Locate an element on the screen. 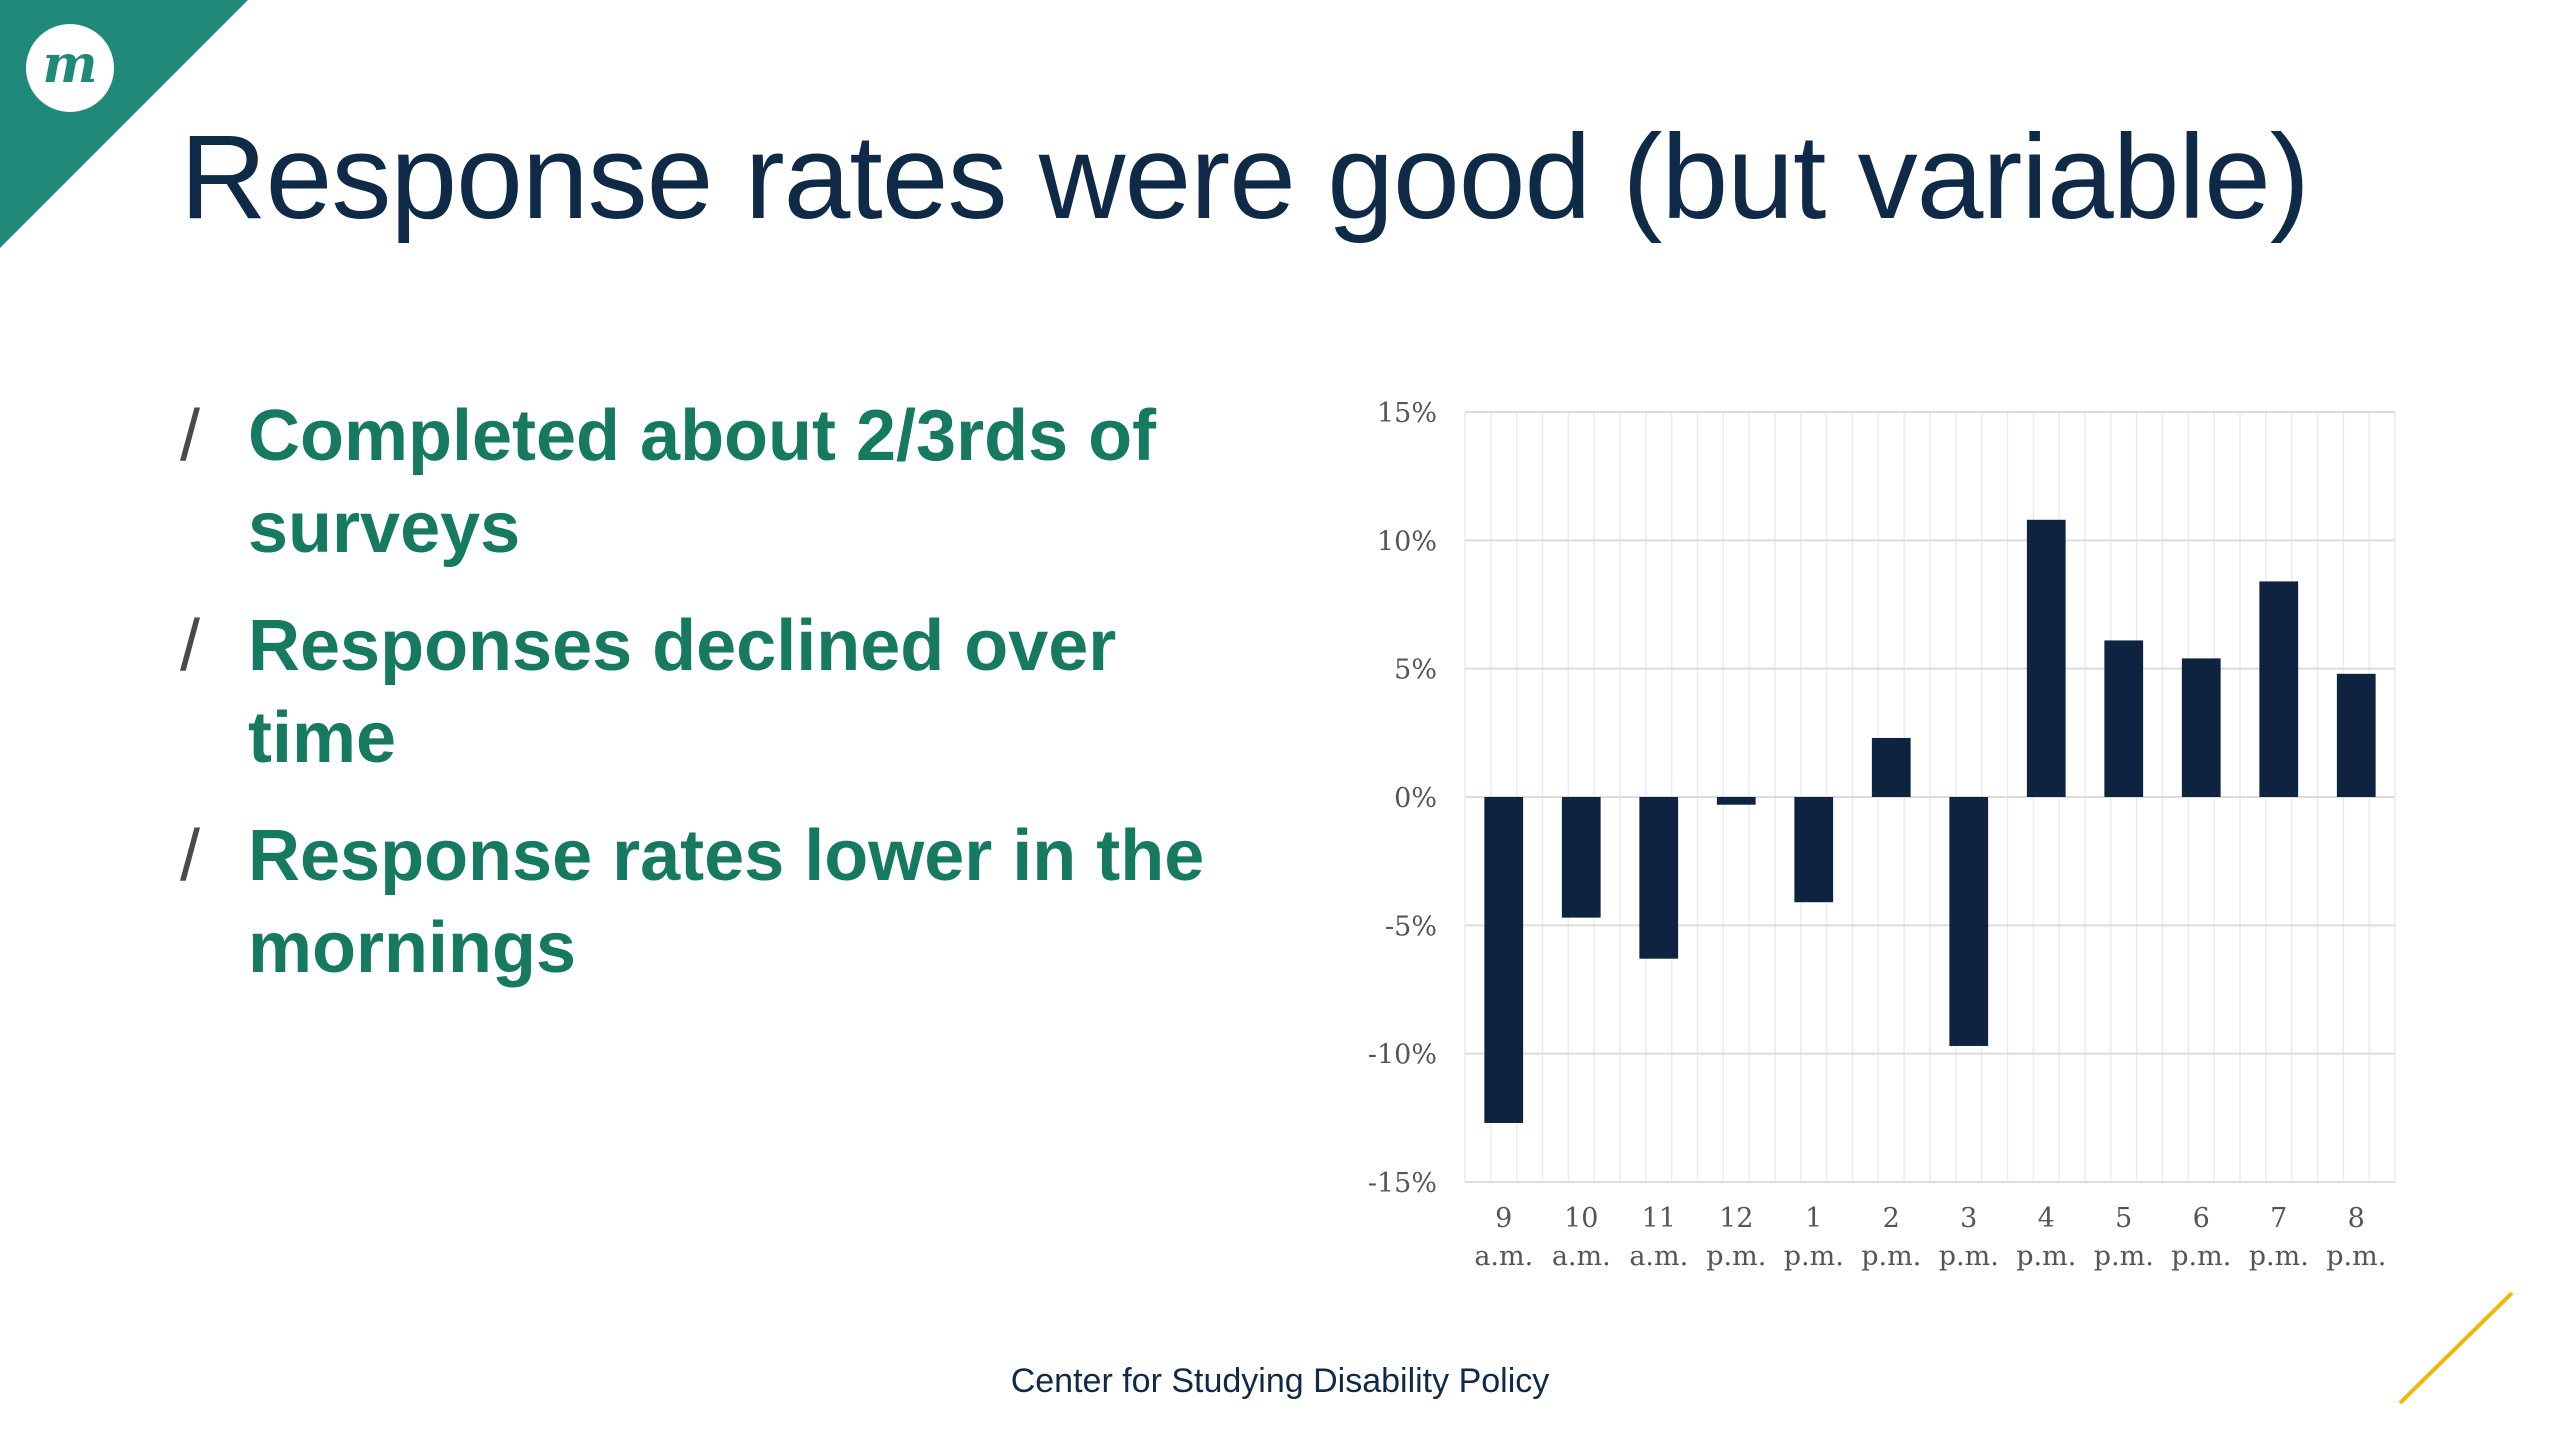 The image size is (2560, 1440). y-tick-label: -5% is located at coordinates (1411, 926).